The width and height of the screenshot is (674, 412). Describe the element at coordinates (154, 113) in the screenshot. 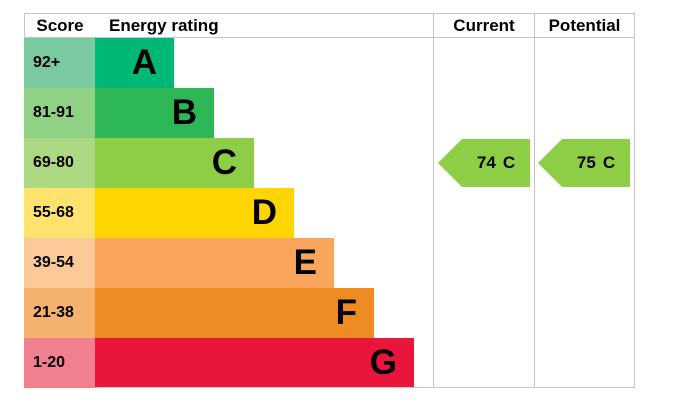

I see `energy-band-bar: B` at that location.